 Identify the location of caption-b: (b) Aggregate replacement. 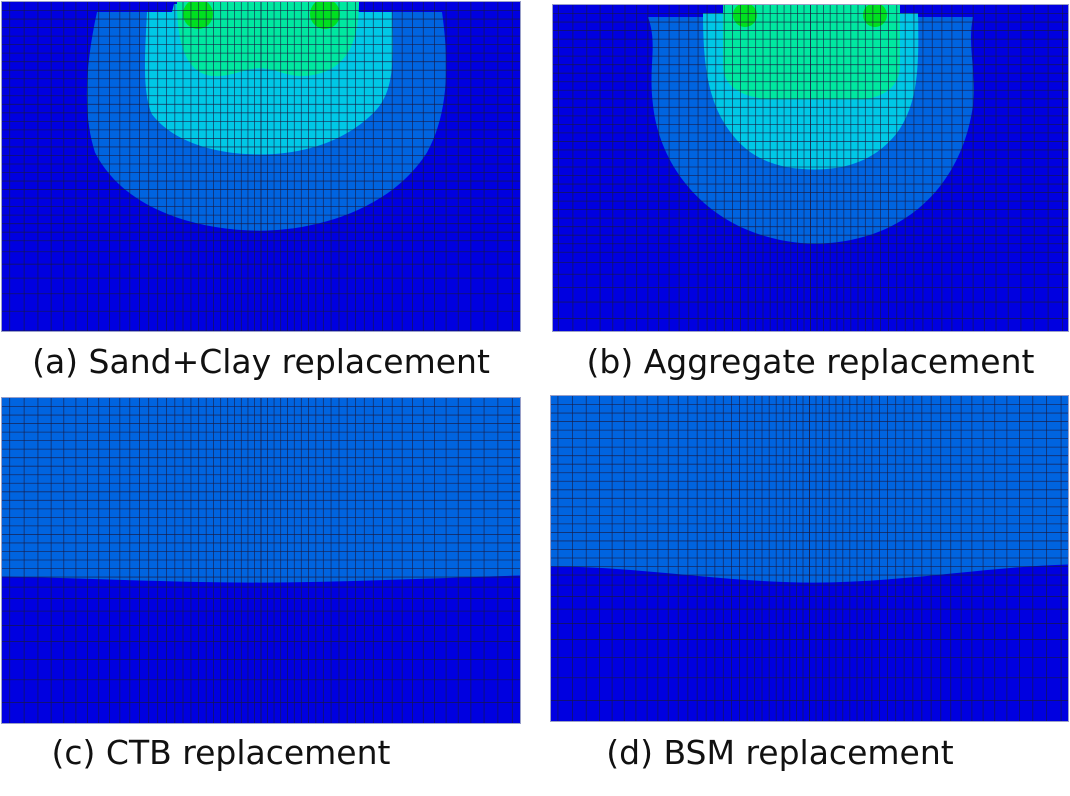
(810, 361).